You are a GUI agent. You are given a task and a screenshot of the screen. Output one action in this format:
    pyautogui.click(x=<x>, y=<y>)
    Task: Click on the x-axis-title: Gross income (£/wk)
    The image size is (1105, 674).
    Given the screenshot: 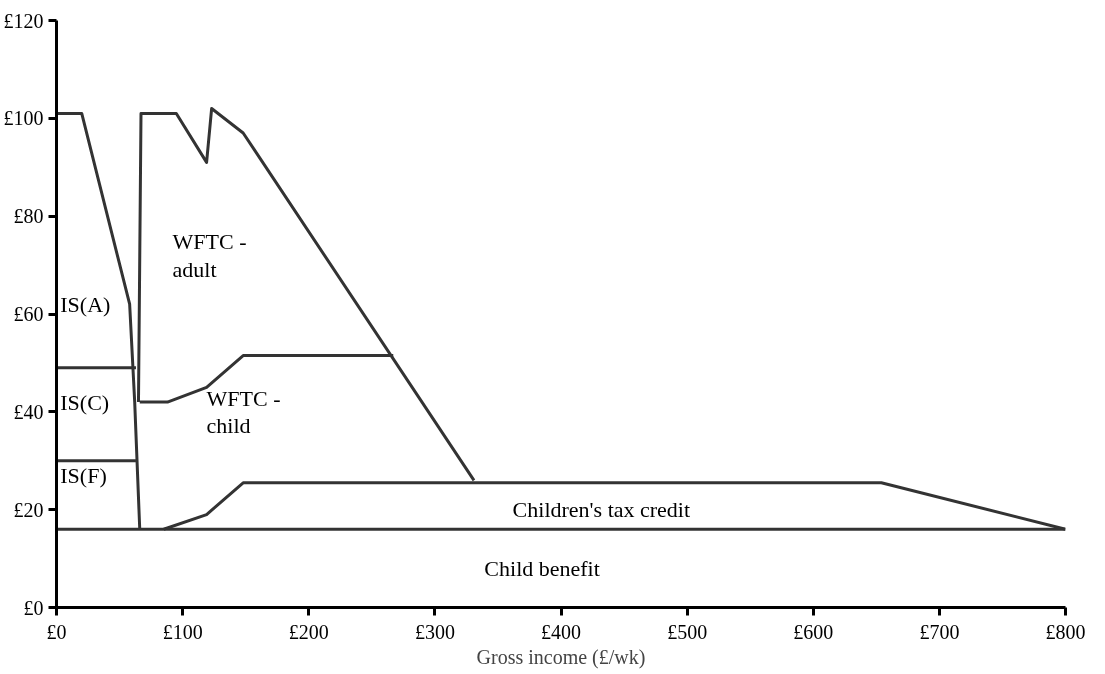 What is the action you would take?
    pyautogui.click(x=561, y=657)
    